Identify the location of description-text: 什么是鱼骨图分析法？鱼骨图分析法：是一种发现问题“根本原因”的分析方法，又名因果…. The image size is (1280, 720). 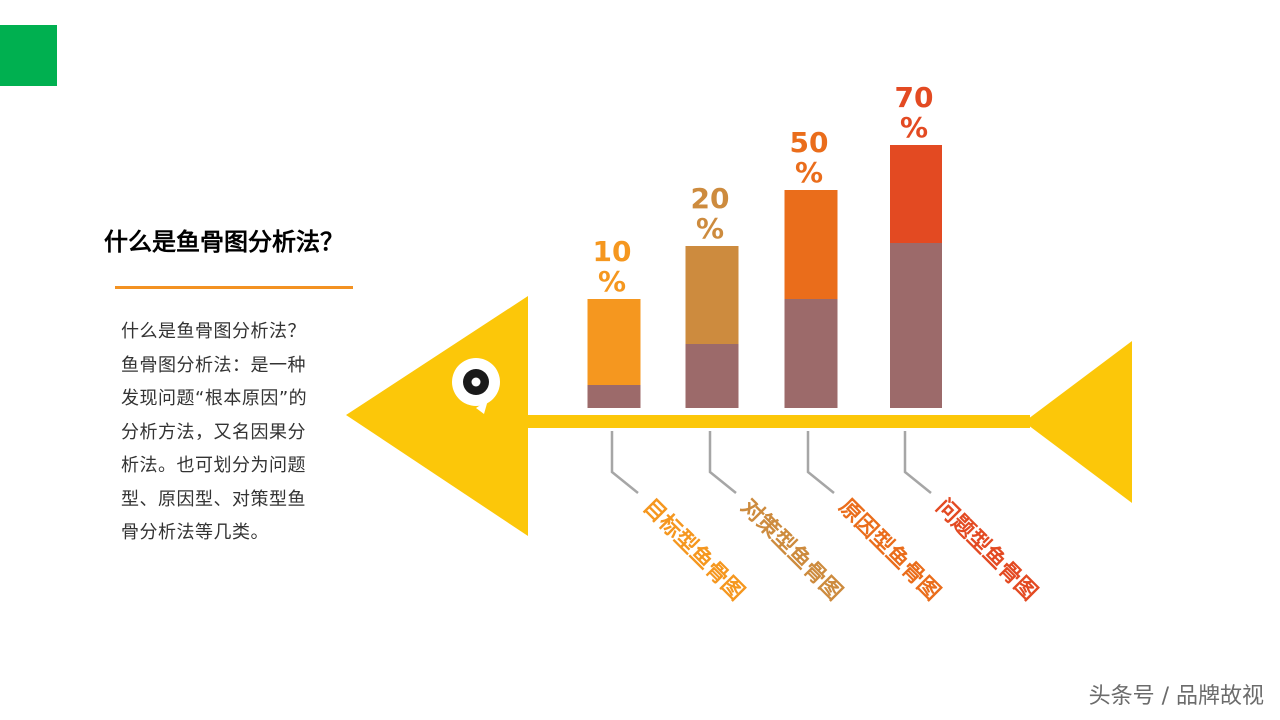
(214, 432).